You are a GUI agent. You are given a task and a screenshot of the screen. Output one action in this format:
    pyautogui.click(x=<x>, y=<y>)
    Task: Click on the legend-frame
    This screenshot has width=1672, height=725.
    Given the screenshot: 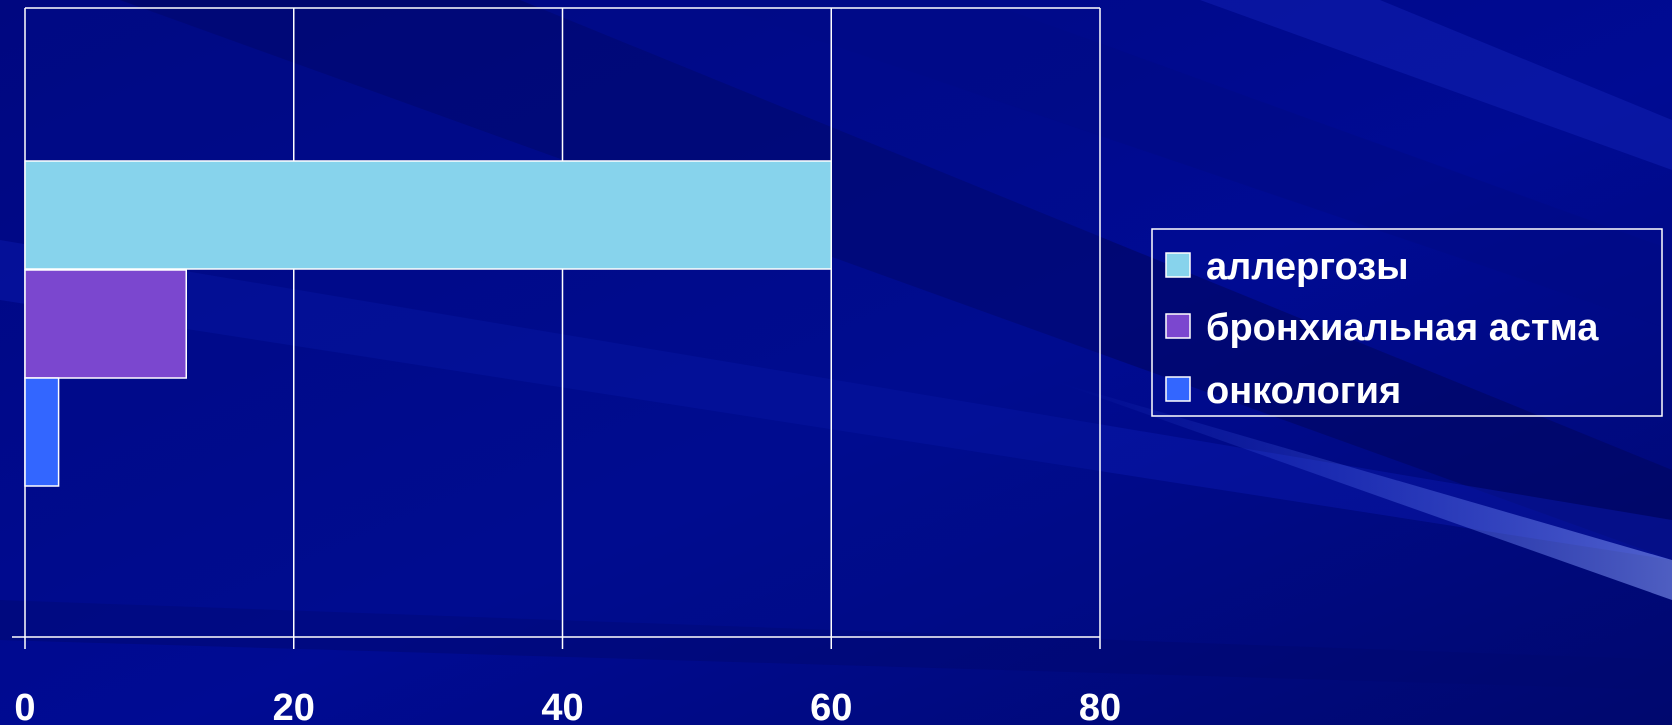 What is the action you would take?
    pyautogui.click(x=1407, y=322)
    